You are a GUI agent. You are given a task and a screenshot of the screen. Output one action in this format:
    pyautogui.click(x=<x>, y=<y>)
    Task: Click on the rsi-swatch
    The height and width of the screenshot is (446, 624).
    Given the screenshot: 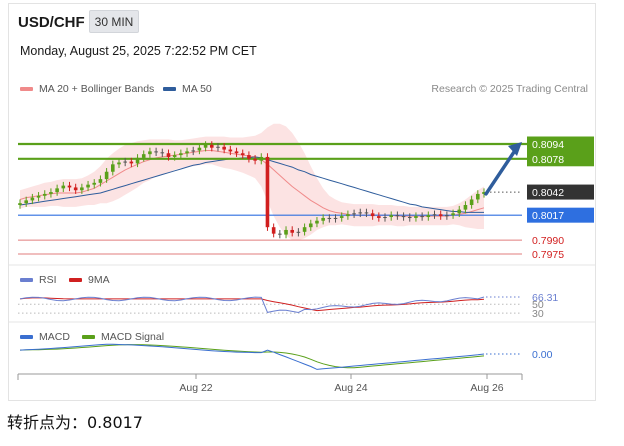 What is the action you would take?
    pyautogui.click(x=26, y=280)
    